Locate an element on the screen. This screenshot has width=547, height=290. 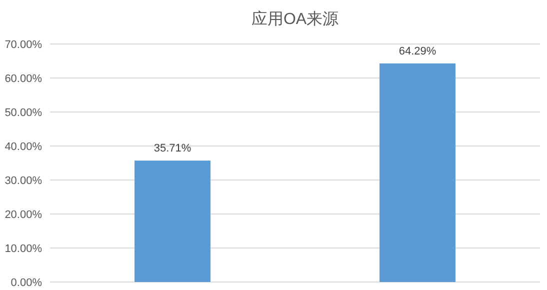
y-tick-label: 40.00% is located at coordinates (23, 147).